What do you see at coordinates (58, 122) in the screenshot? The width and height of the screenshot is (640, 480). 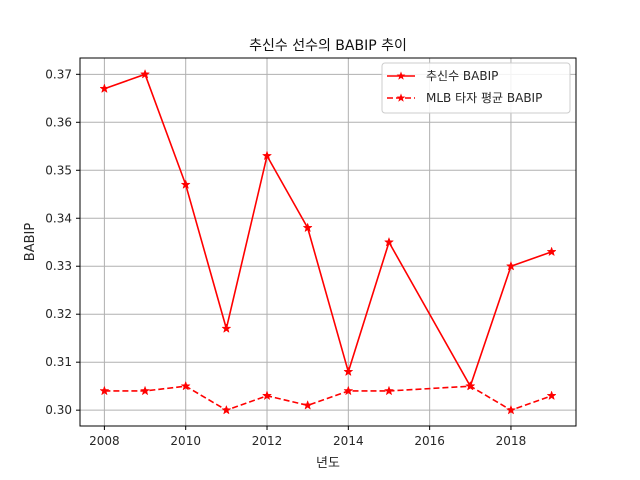 I see `y-tick-label: 0.36` at bounding box center [58, 122].